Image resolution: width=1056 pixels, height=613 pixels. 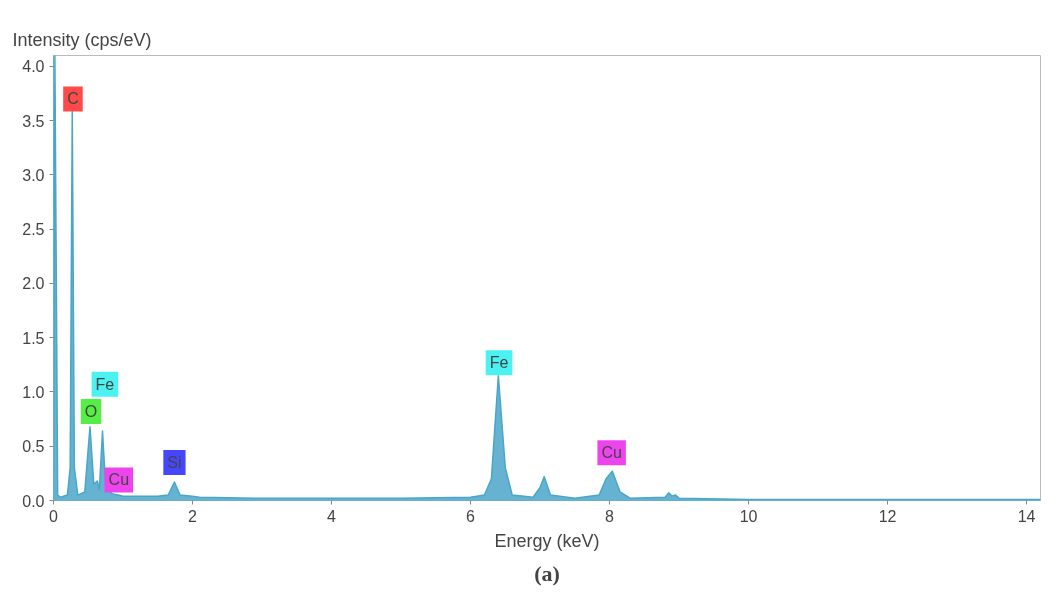 I want to click on y-tick-label: 4.0, so click(x=33, y=67).